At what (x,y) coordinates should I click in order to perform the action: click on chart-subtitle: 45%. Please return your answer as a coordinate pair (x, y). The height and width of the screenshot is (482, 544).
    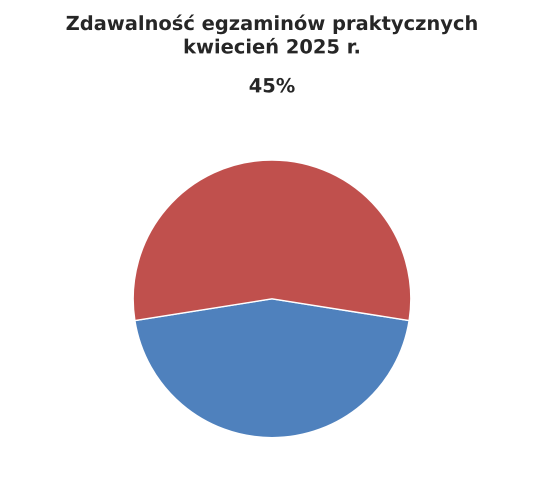
    Looking at the image, I should click on (272, 85).